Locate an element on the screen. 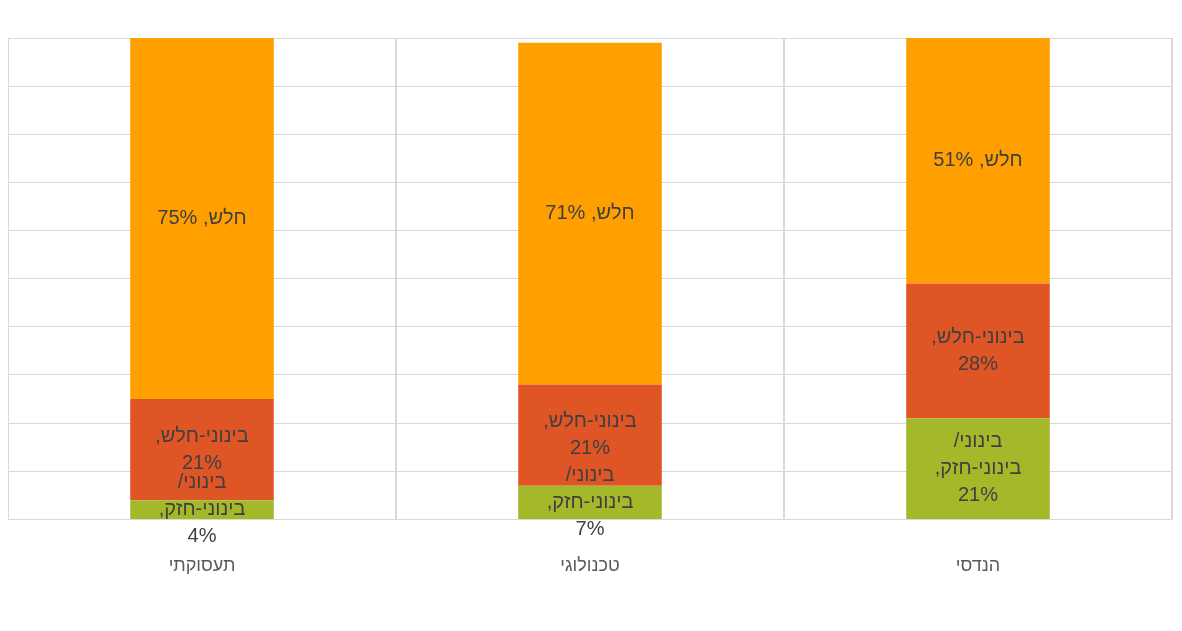 The height and width of the screenshot is (631, 1182). x-tick-label: הנדסי is located at coordinates (978, 565).